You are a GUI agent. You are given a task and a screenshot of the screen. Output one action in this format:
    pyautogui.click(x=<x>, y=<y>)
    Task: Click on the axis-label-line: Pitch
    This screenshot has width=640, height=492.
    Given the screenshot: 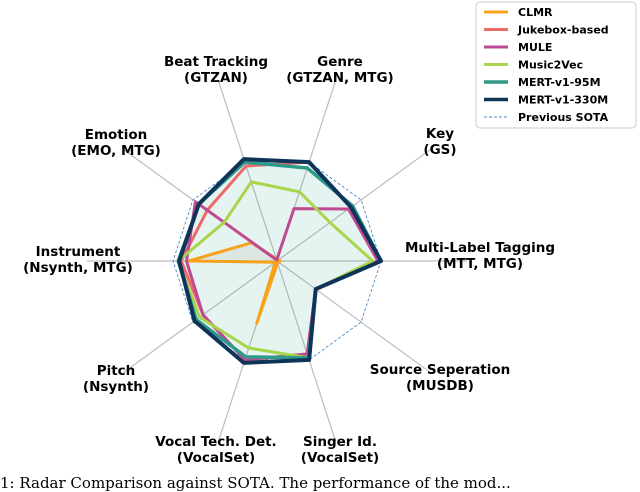 What is the action you would take?
    pyautogui.click(x=116, y=371)
    